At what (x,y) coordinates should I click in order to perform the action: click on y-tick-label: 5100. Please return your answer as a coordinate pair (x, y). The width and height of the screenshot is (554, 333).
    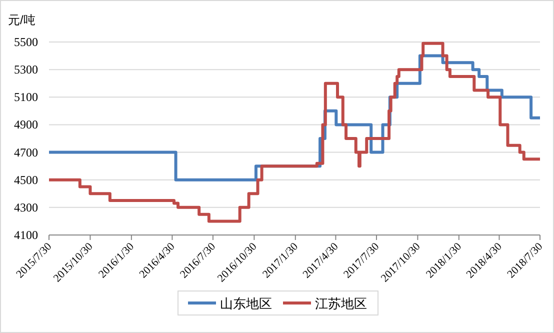
    Looking at the image, I should click on (26, 97).